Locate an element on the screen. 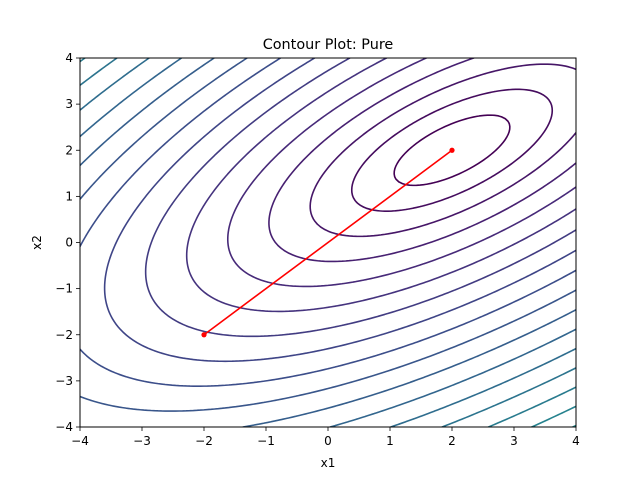  x-tick-label: 2 is located at coordinates (452, 441).